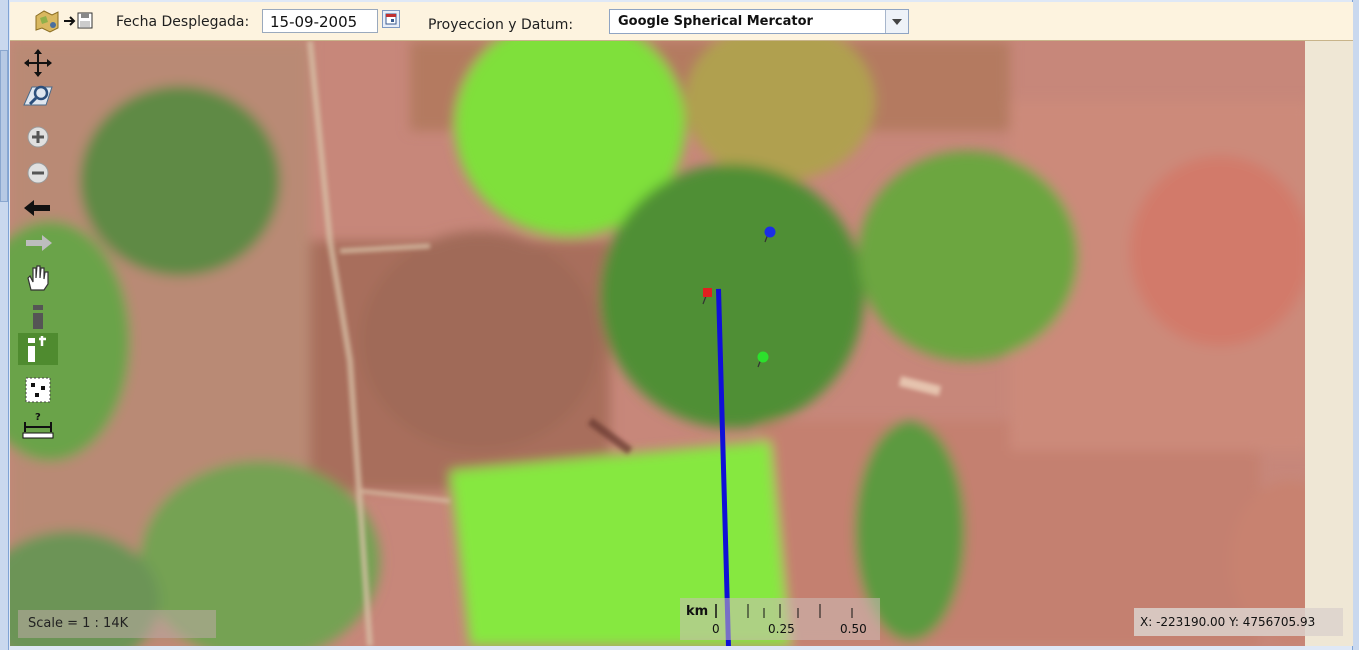  Describe the element at coordinates (38, 425) in the screenshot. I see `measure-icon: ?` at that location.